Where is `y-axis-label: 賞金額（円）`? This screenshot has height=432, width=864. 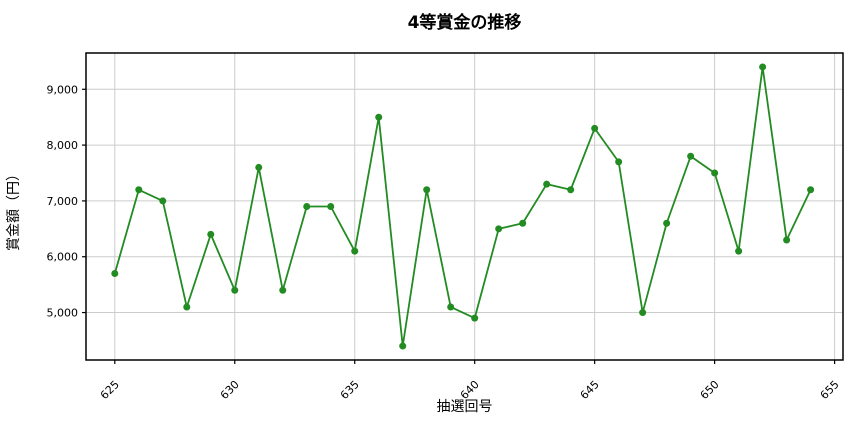 y-axis-label: 賞金額（円） is located at coordinates (14, 209).